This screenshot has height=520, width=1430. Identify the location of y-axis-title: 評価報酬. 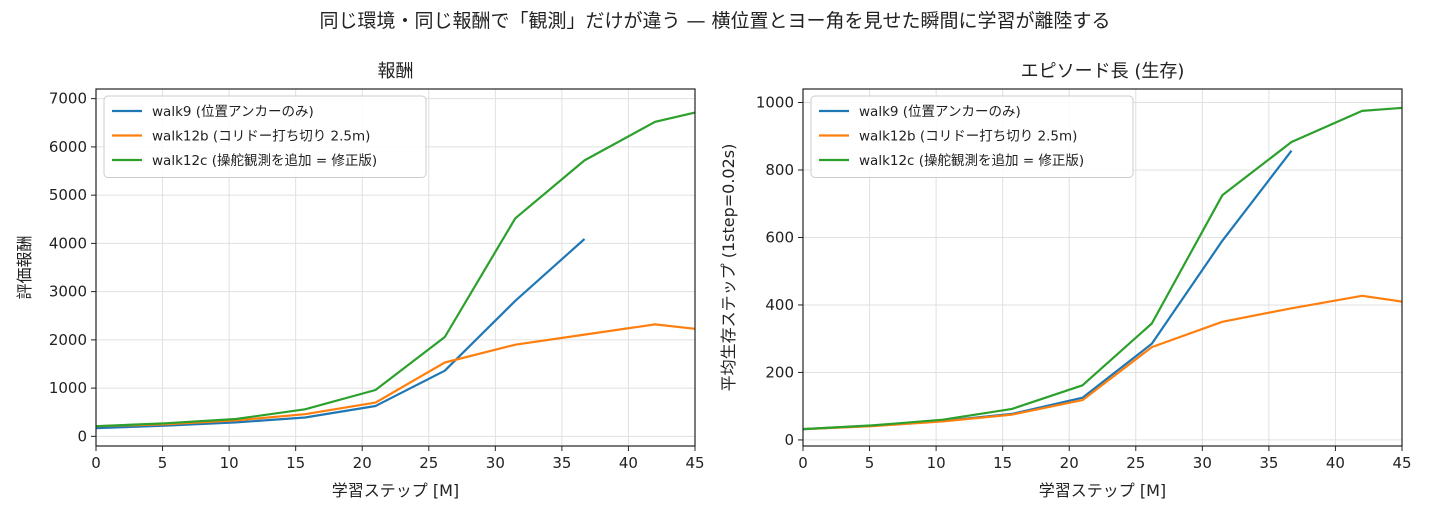
(24, 267).